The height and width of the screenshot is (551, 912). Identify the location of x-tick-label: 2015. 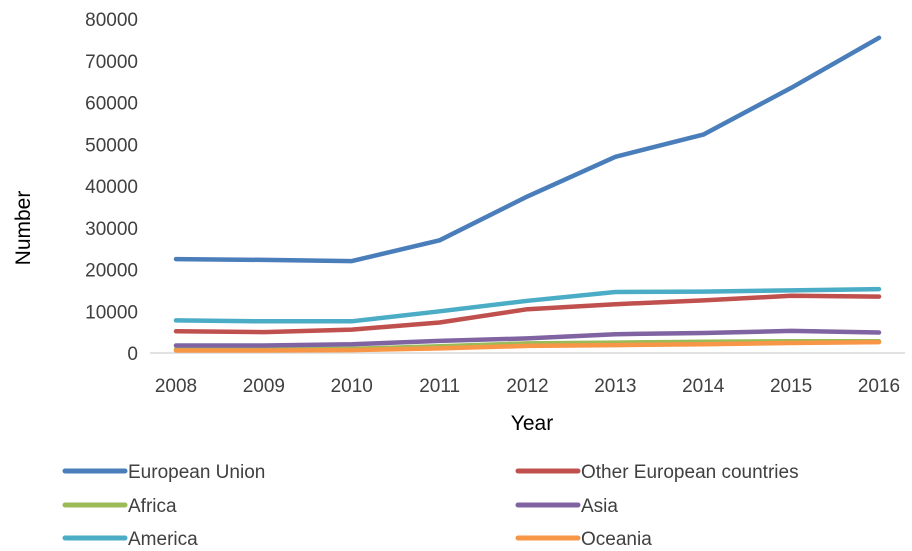
(791, 386).